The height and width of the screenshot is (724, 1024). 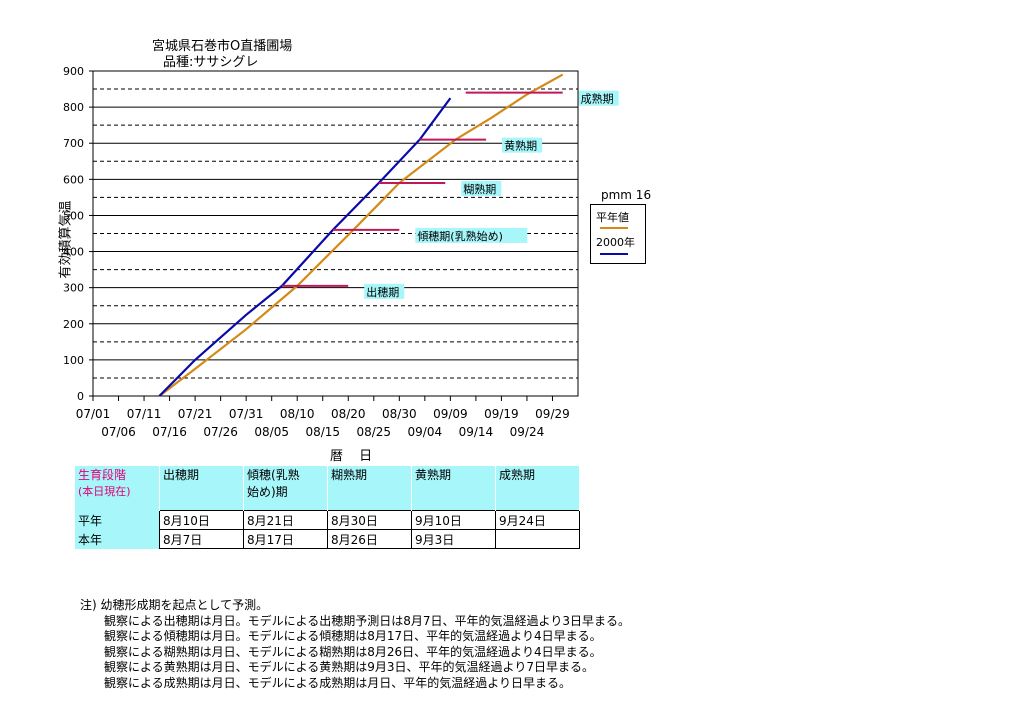 I want to click on table-cell: 8月26日, so click(x=369, y=539).